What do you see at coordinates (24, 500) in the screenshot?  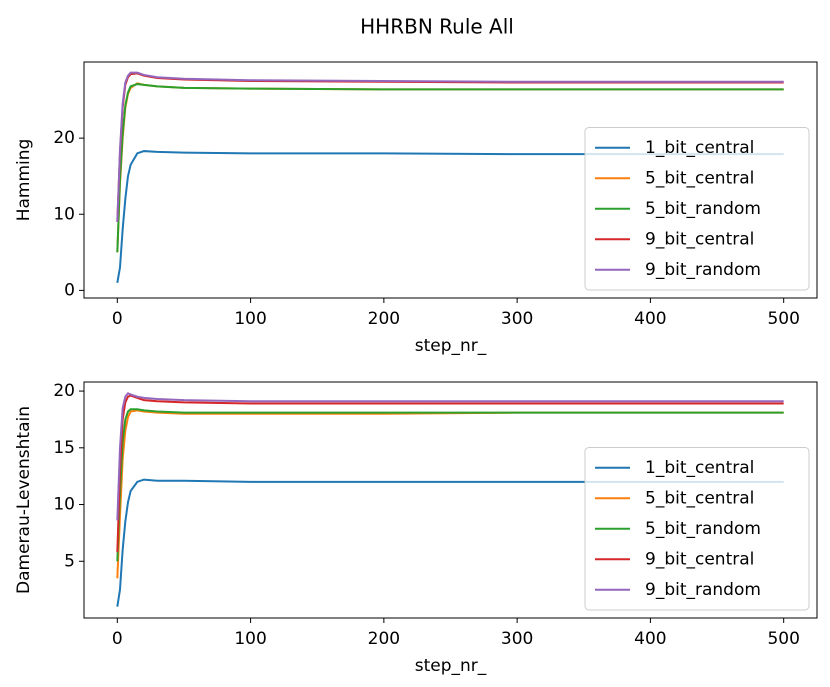 I see `y-axis-label: Damerau-Levenshtain` at bounding box center [24, 500].